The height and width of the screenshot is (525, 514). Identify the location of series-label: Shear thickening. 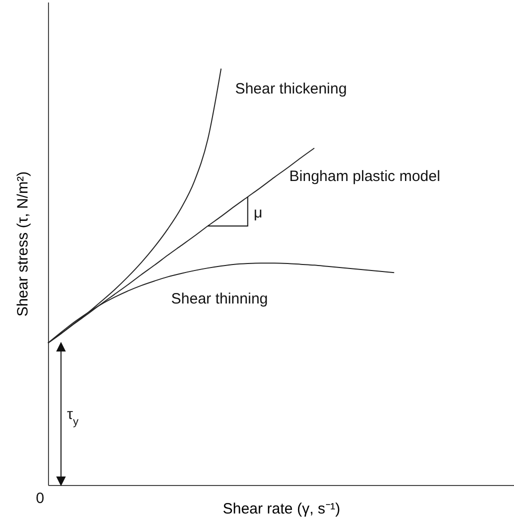
(291, 89).